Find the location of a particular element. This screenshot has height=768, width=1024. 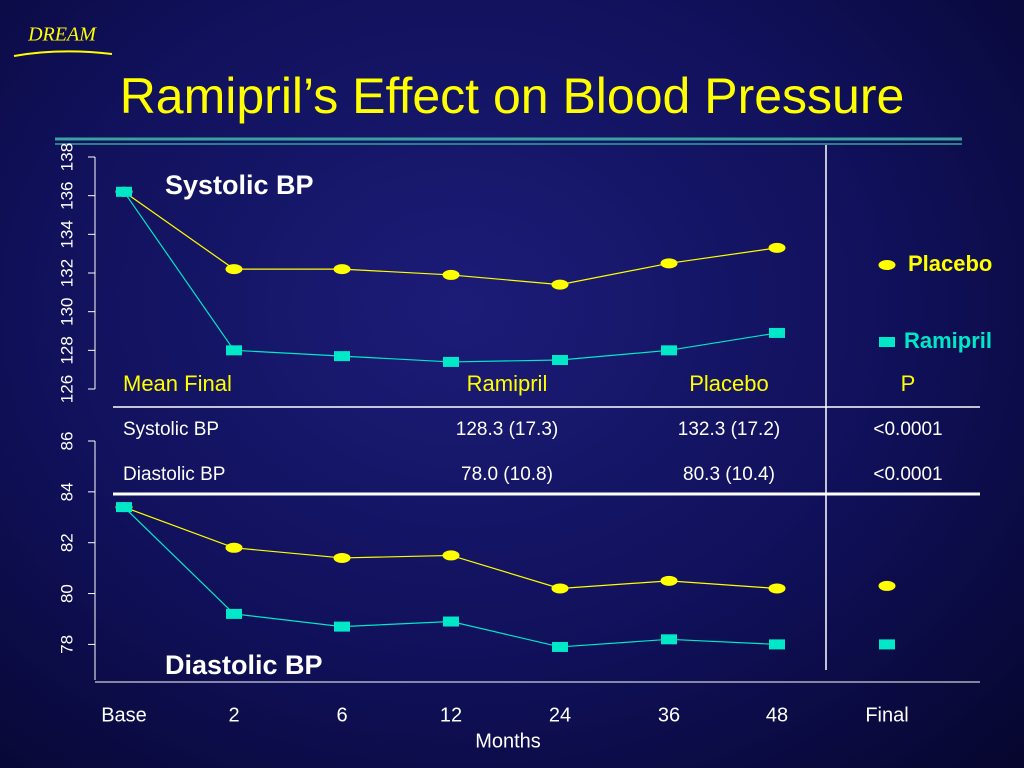

table-cell: Systolic BP is located at coordinates (171, 429).